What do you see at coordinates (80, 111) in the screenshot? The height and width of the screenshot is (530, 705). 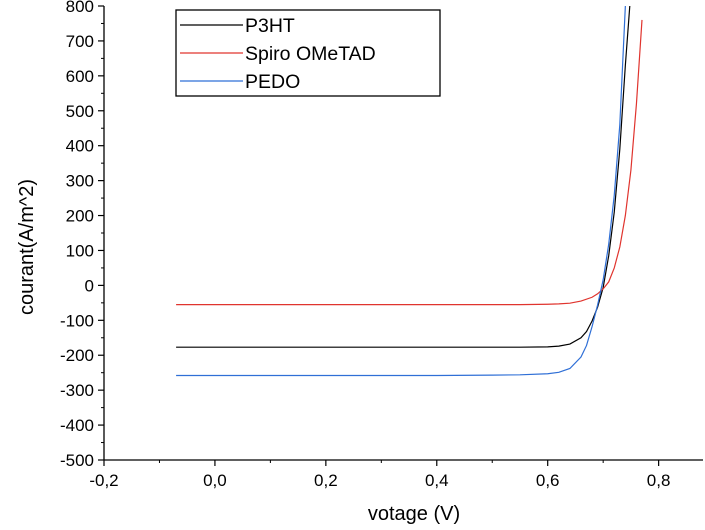 I see `y-tick-label: 500` at bounding box center [80, 111].